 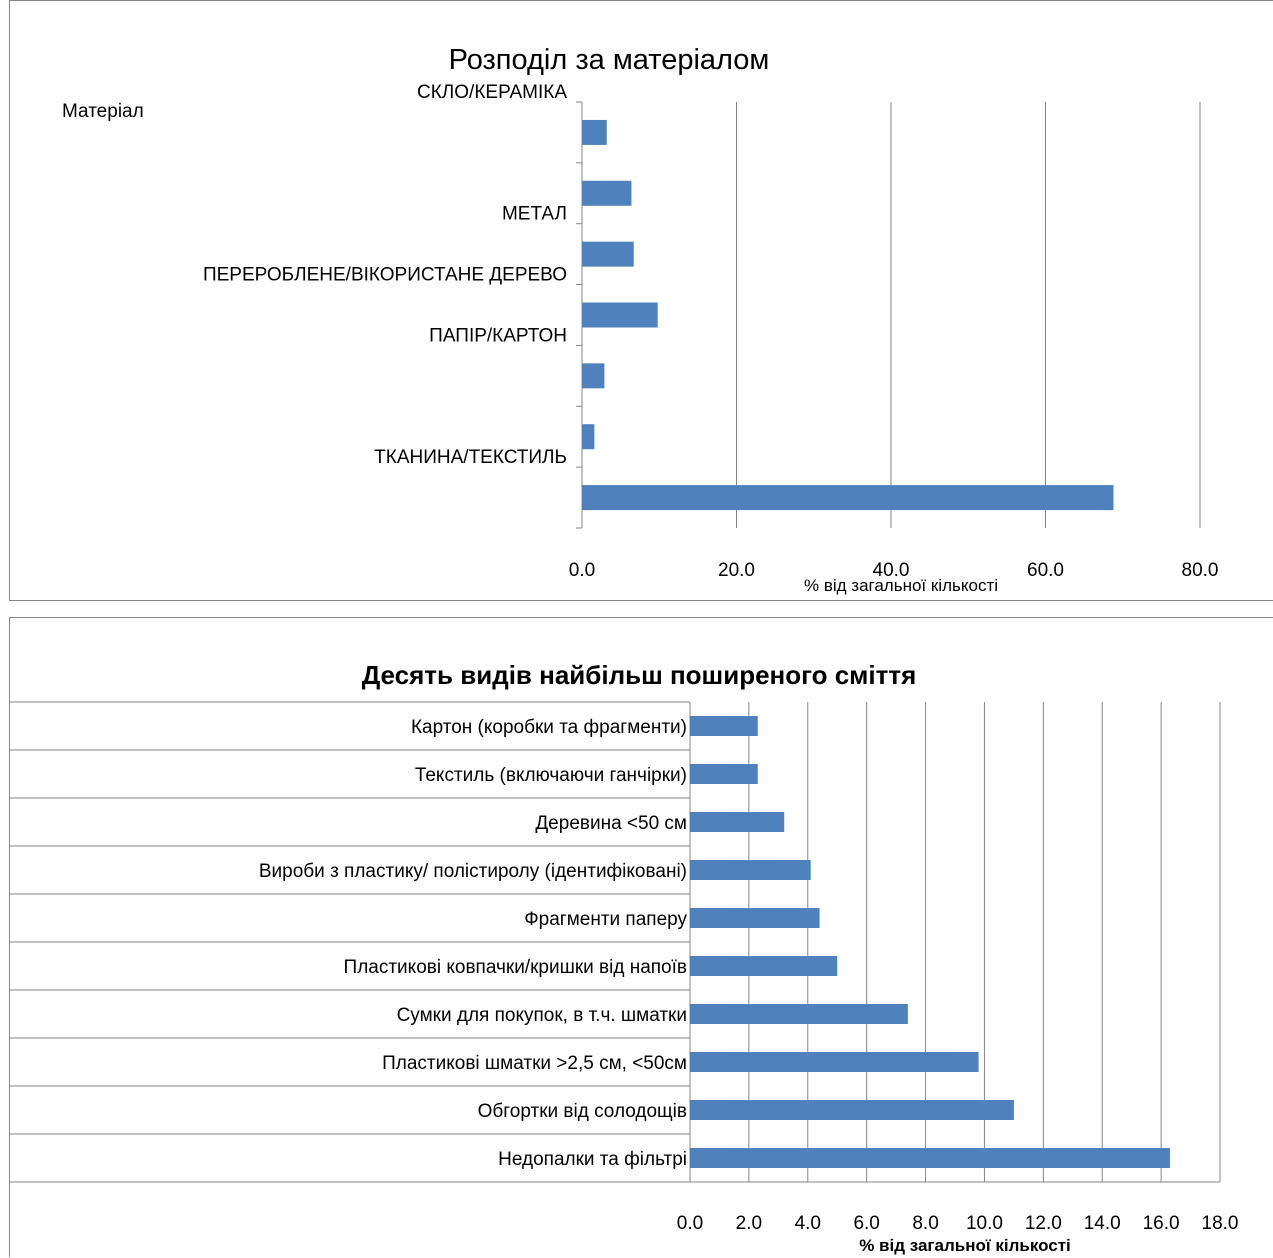 I want to click on chart-title: Десять видів найбільш поширеного сміття, so click(x=639, y=675).